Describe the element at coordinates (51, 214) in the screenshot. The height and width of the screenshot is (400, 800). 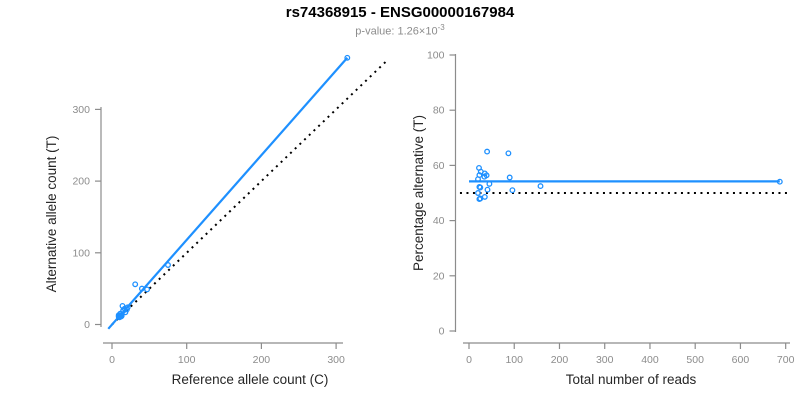
I see `y-axis-label: Alternative allele count (T)` at that location.